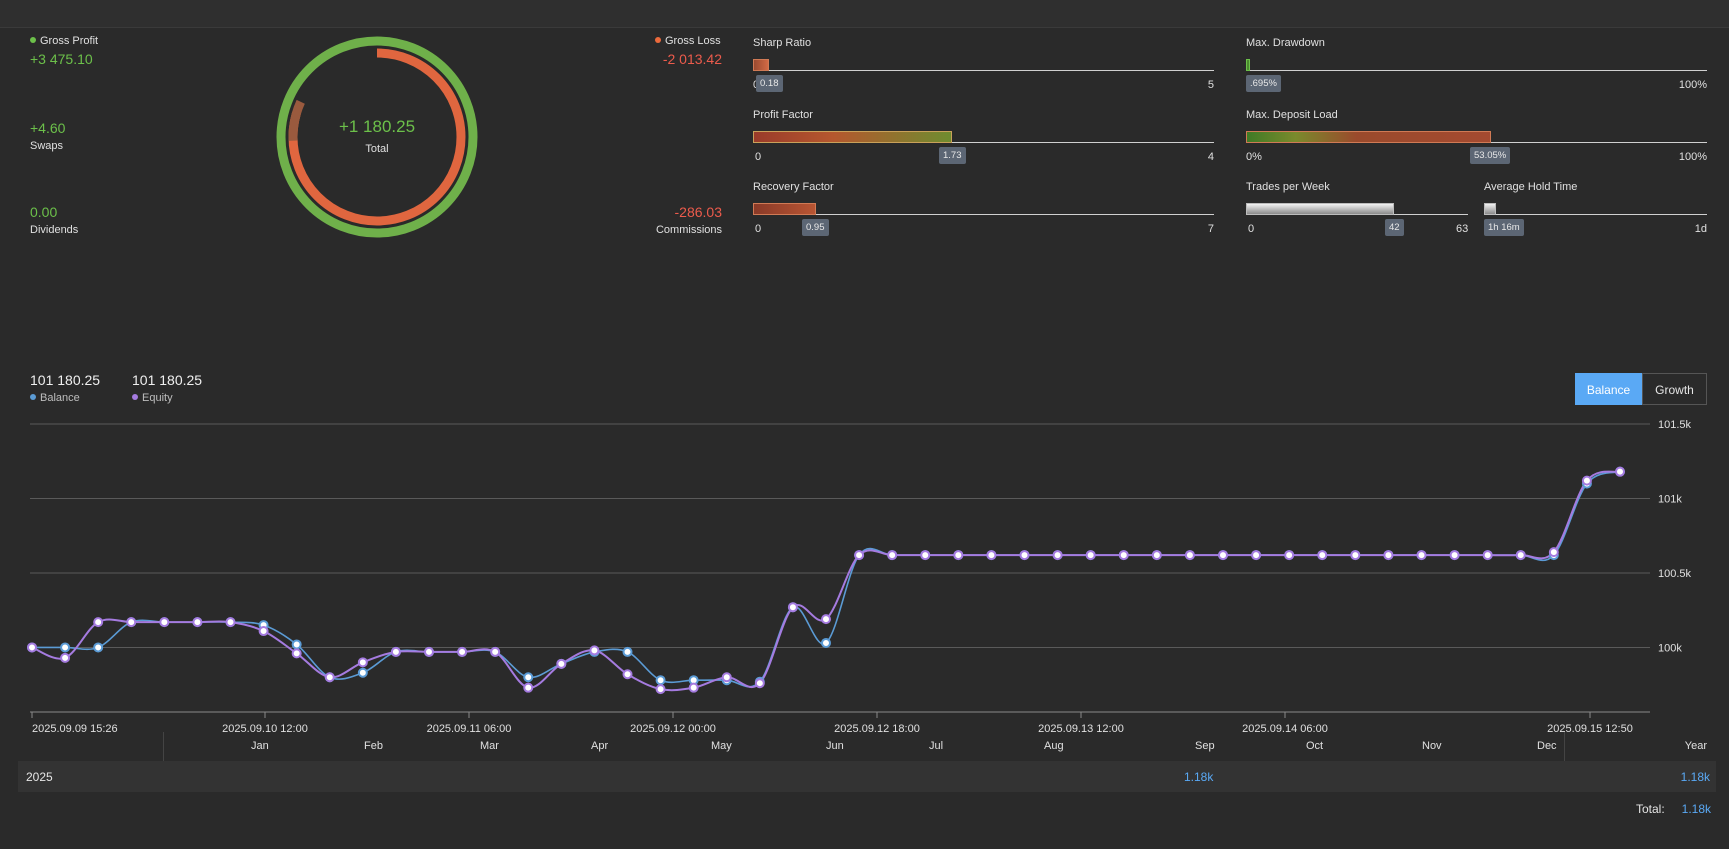  I want to click on x-tick-label: 2025.09.12 00:00, so click(673, 729).